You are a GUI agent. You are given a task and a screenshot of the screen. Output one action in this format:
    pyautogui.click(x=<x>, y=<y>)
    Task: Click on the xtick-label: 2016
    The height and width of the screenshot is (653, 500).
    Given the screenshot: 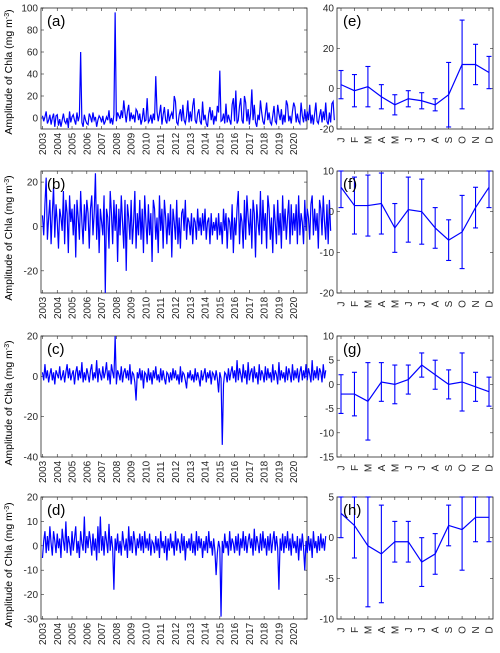 What is the action you would take?
    pyautogui.click(x=235, y=471)
    